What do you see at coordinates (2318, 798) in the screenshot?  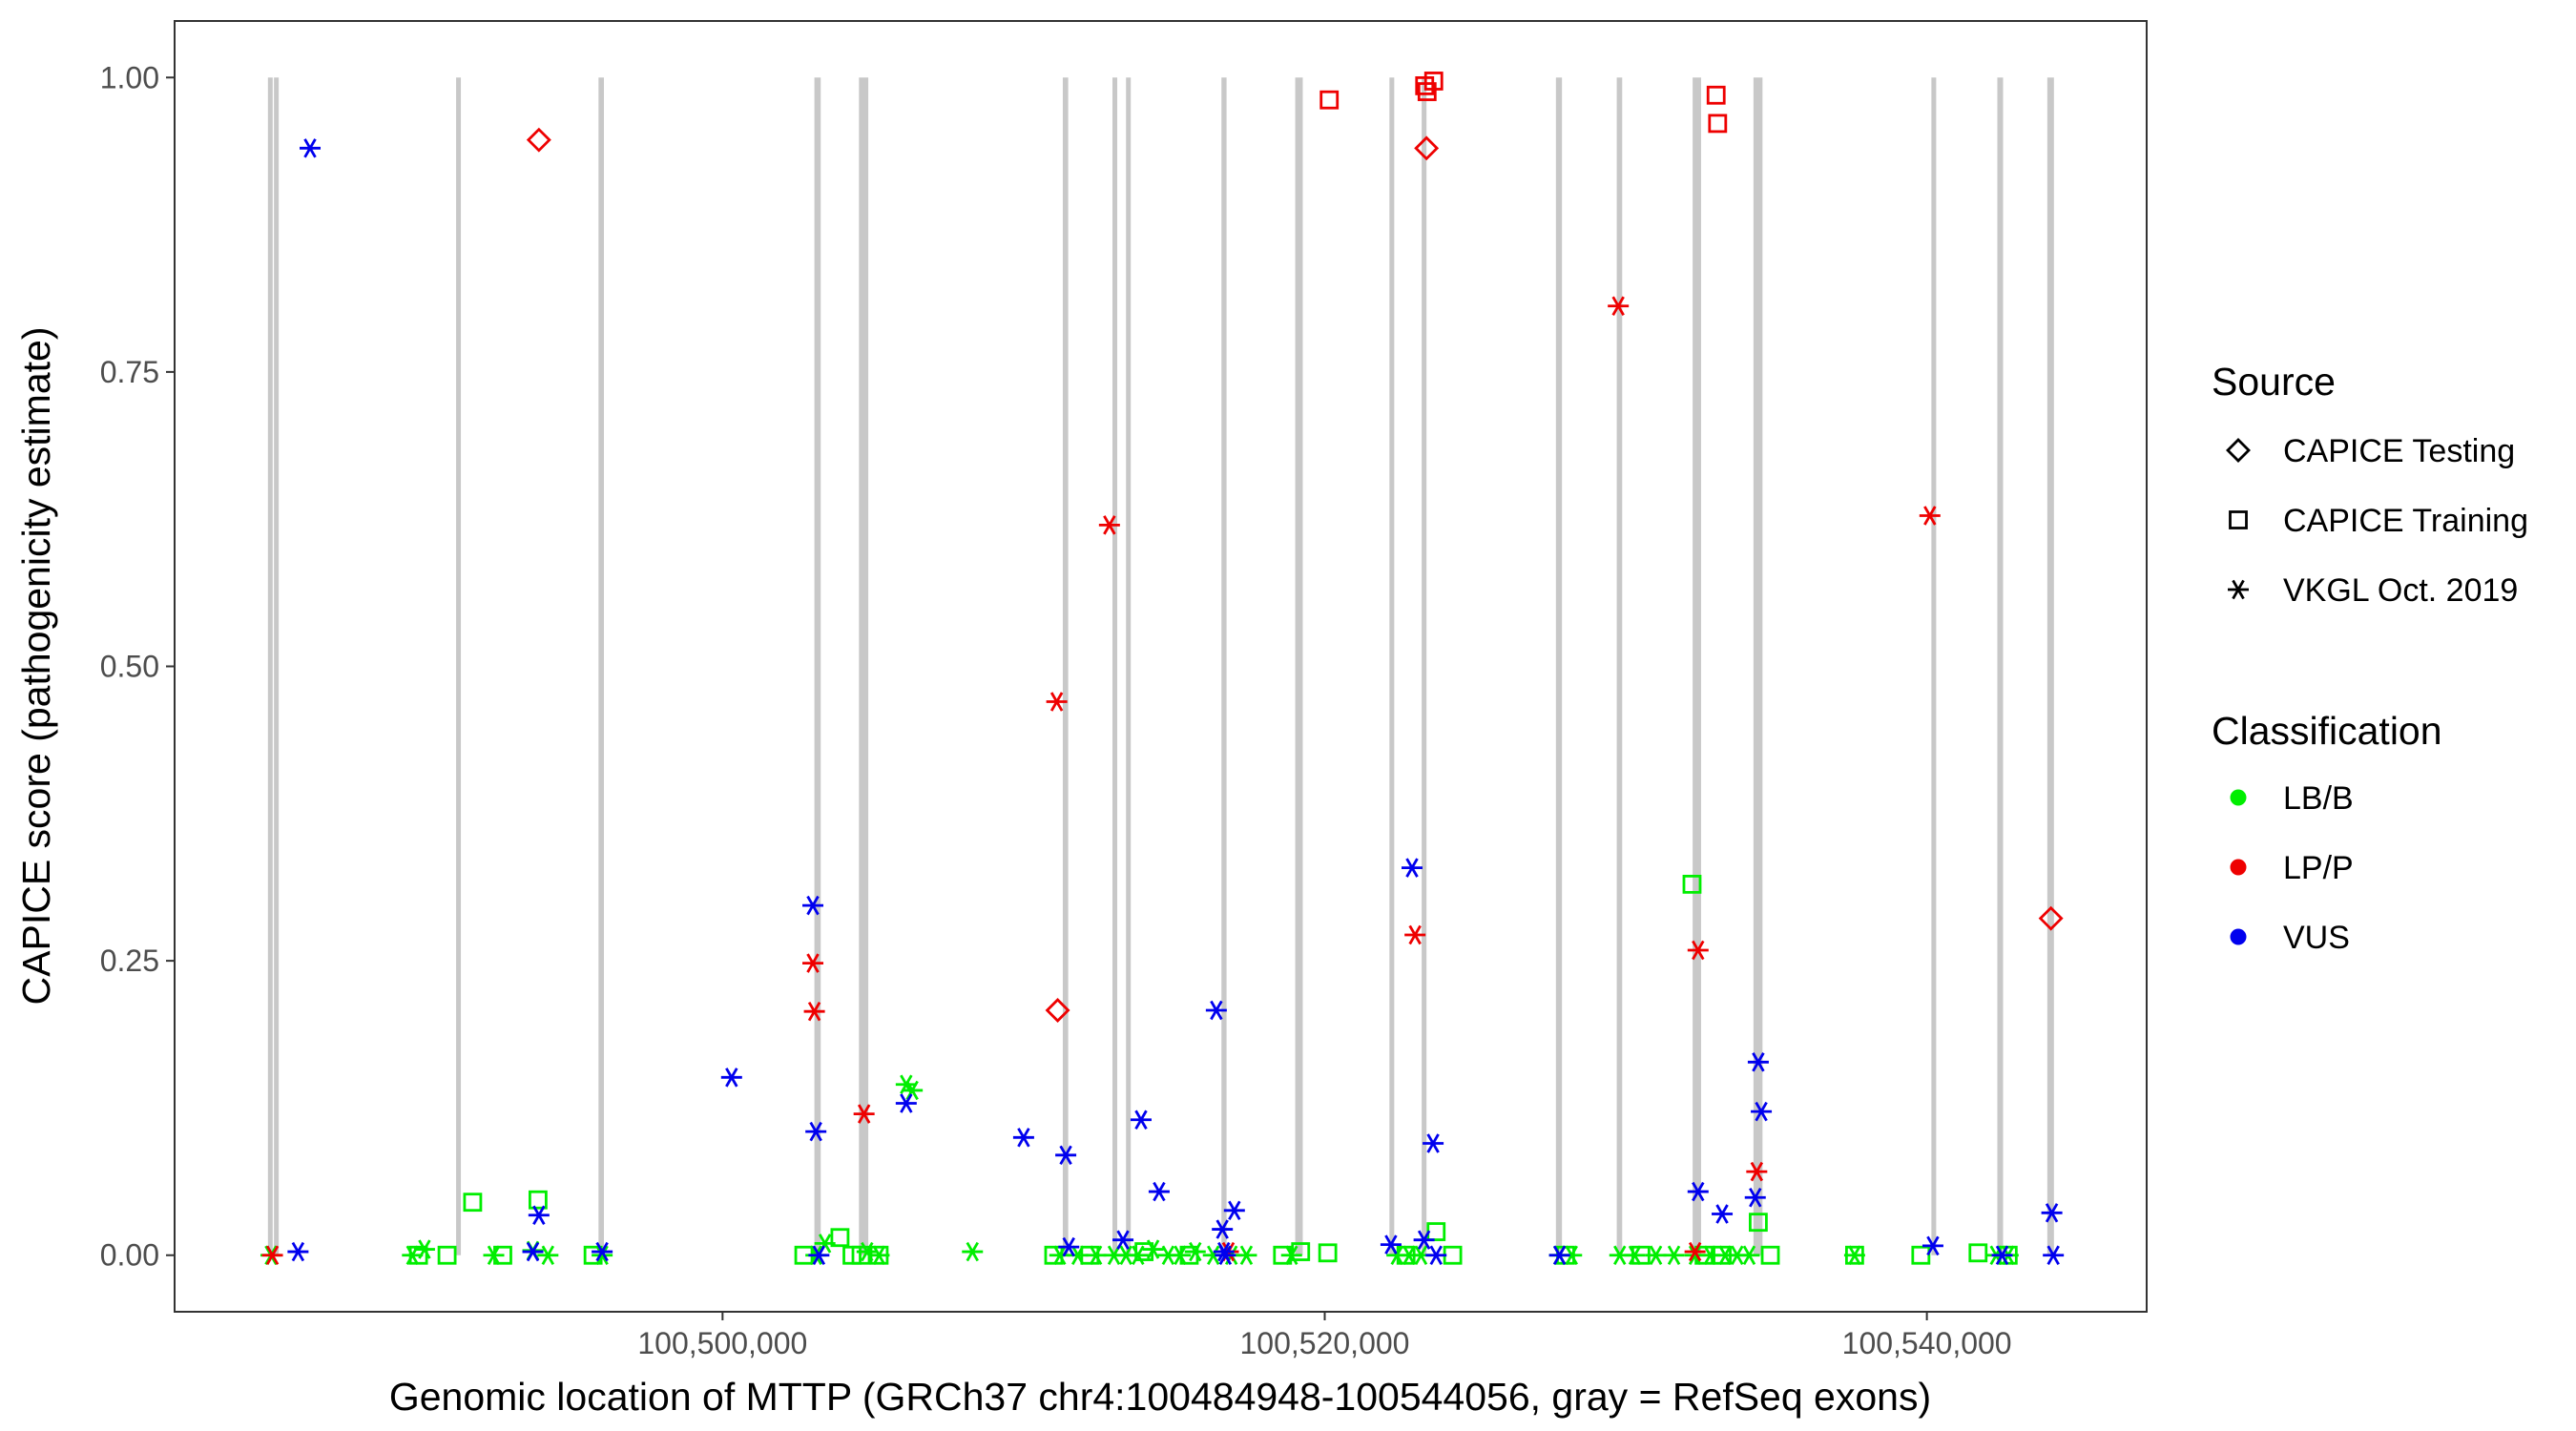 I see `legend-class-label: LB/B` at bounding box center [2318, 798].